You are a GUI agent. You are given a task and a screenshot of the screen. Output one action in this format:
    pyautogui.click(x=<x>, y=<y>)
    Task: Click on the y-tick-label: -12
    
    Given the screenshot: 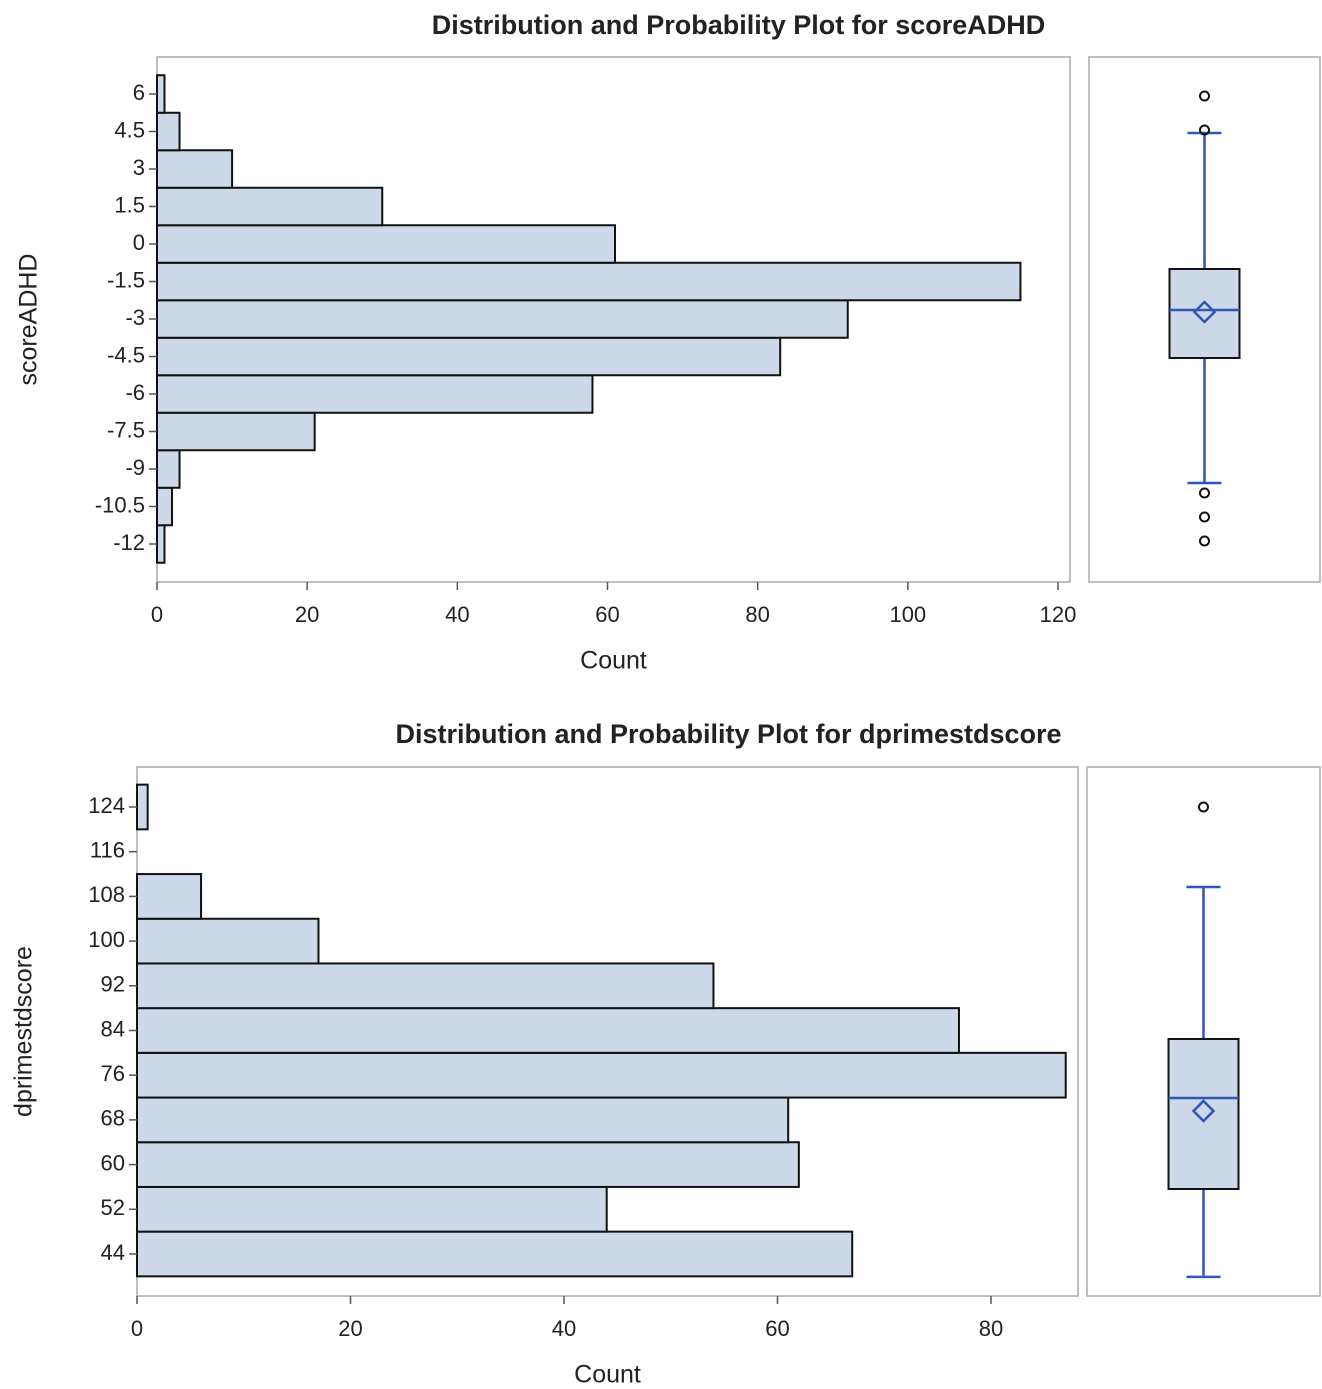 What is the action you would take?
    pyautogui.click(x=129, y=542)
    